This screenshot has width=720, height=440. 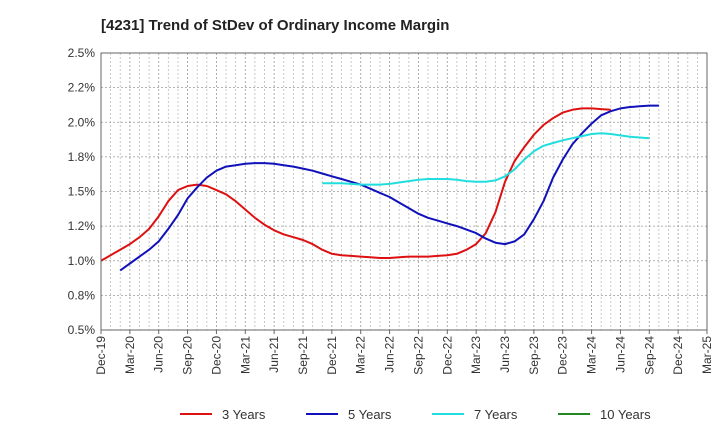 I want to click on x-tick-label: Sep-21, so click(x=303, y=355).